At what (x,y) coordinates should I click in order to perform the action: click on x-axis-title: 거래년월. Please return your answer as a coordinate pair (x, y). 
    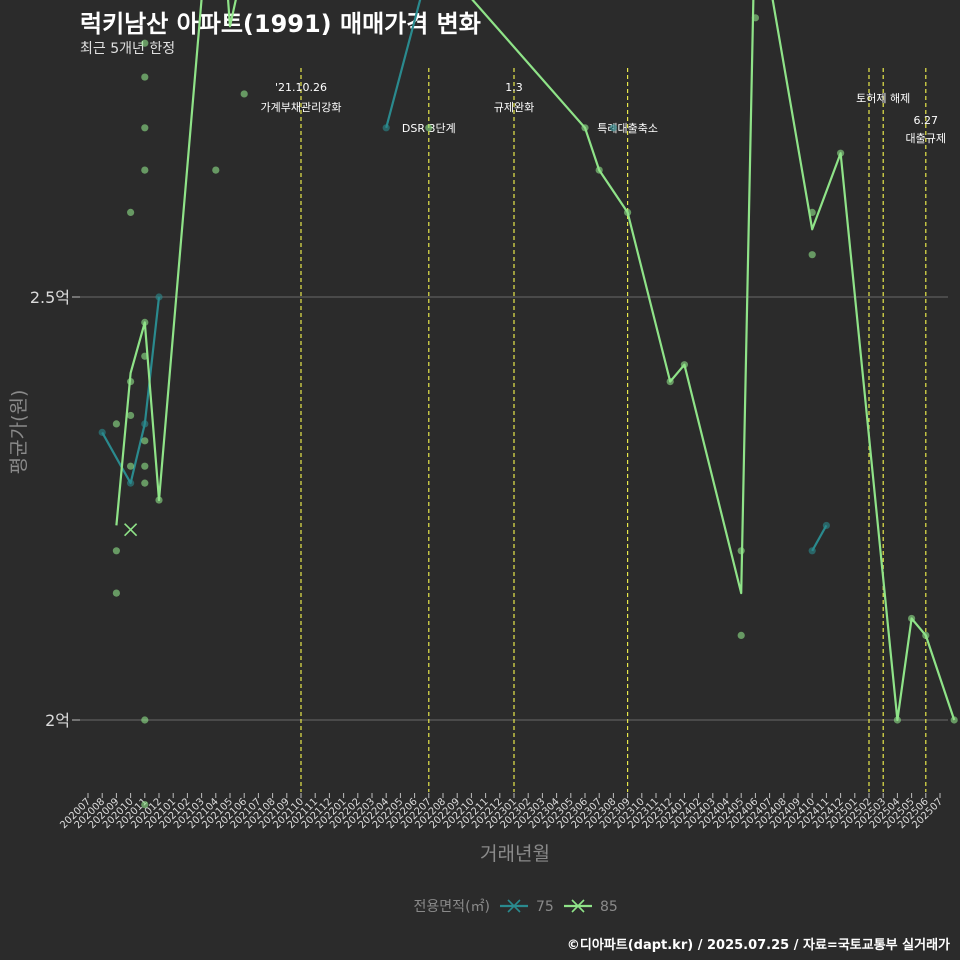
    Looking at the image, I should click on (515, 854).